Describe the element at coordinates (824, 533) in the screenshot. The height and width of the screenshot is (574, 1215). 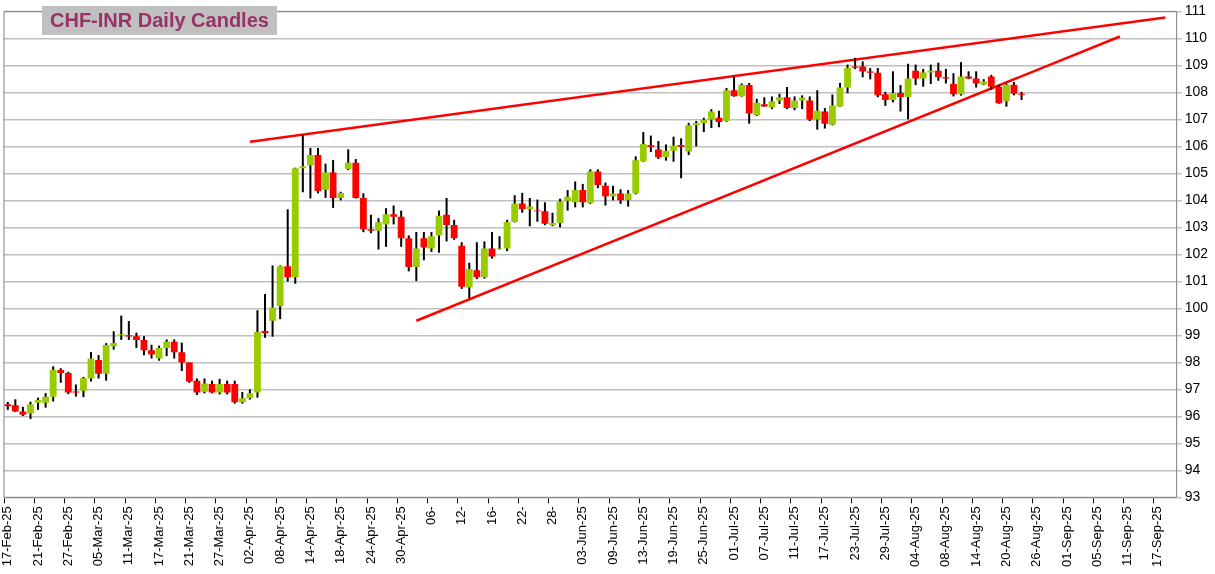
I see `x-tick-label: 17-Jul-25` at that location.